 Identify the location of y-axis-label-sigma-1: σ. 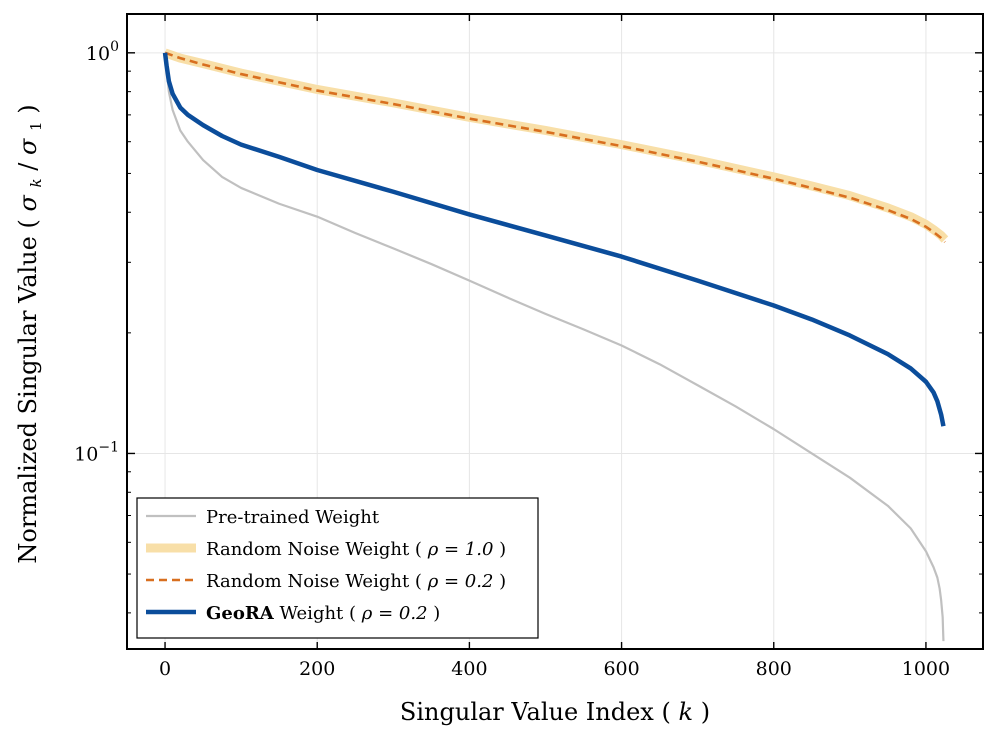
(28, 146).